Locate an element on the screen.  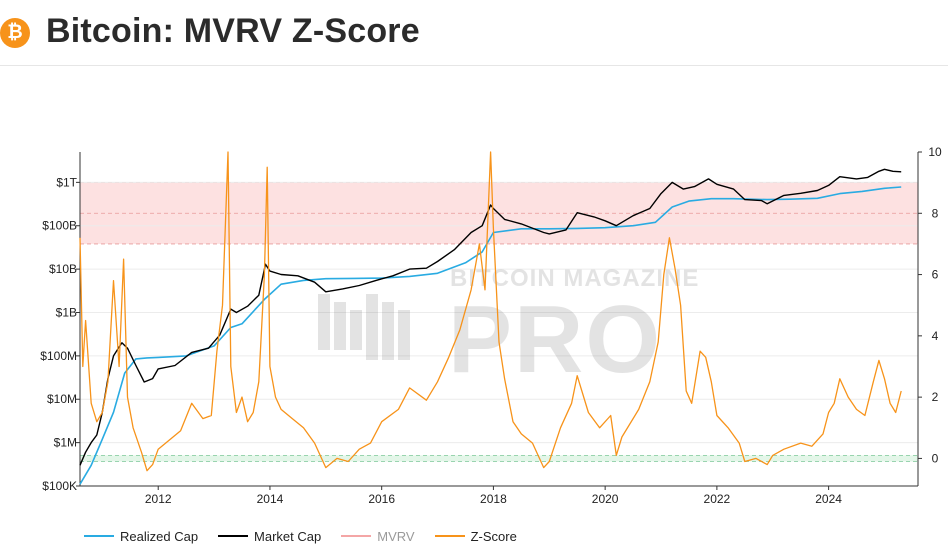
left-tick-label: $1B is located at coordinates (66, 312).